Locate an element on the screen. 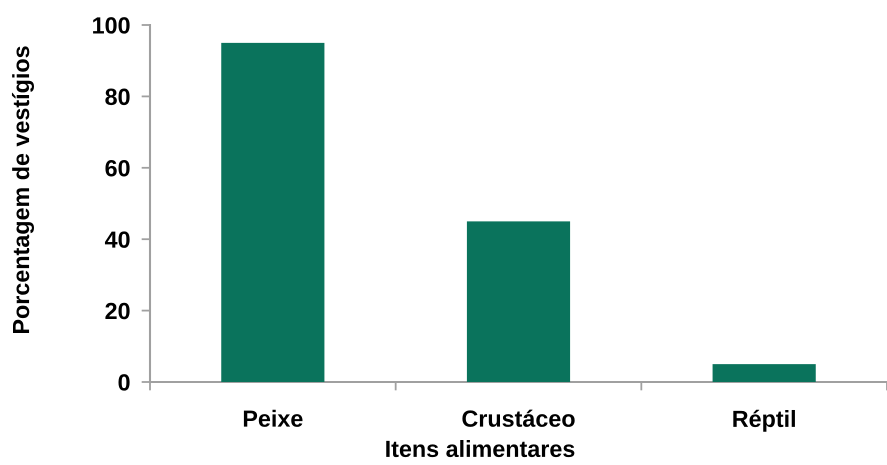  y-axis-title: Porcentagem de vestígios is located at coordinates (23, 190).